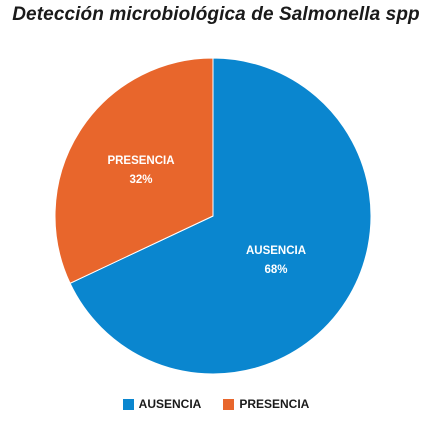 This screenshot has width=432, height=421. Describe the element at coordinates (274, 404) in the screenshot. I see `legend-label-presencia: PRESENCIA` at that location.